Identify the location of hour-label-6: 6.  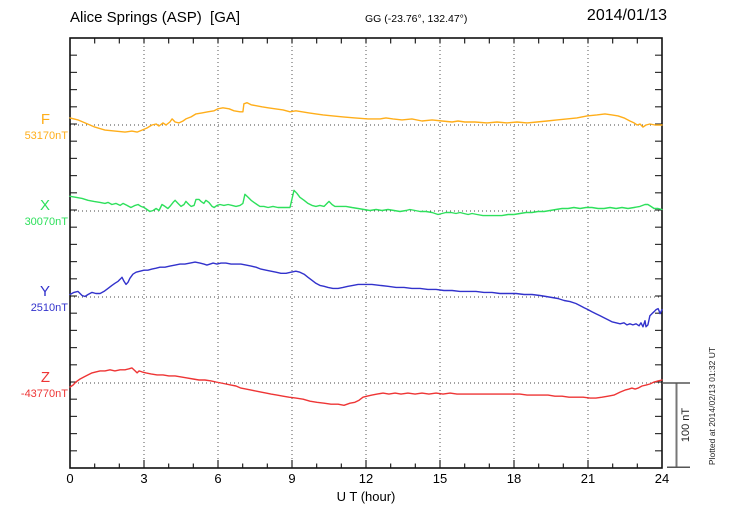
(218, 478).